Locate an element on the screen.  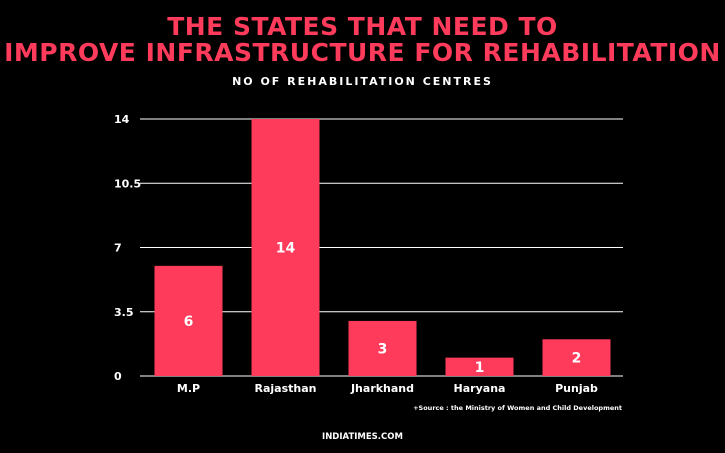
y-tick-label: 10.5 is located at coordinates (127, 183).